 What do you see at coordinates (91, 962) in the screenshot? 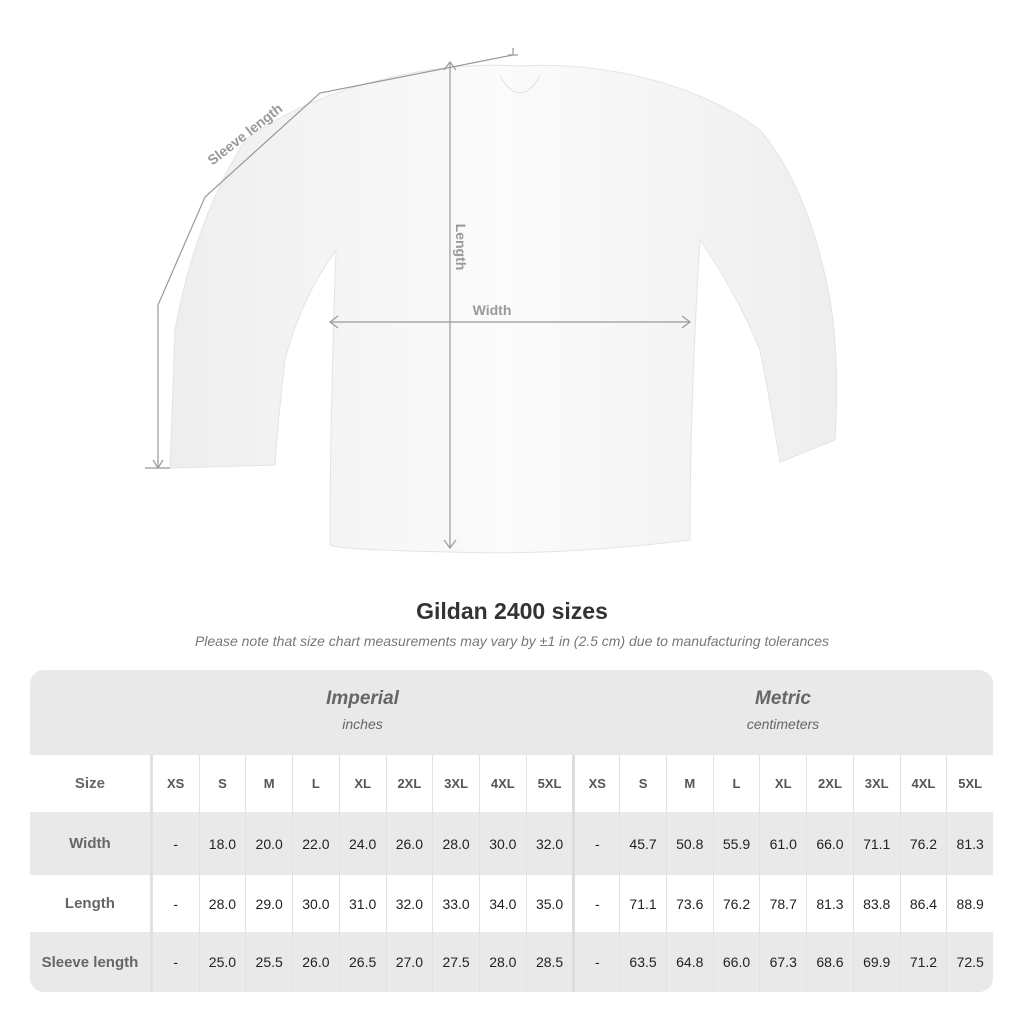
I see `row-label: Sleeve length` at bounding box center [91, 962].